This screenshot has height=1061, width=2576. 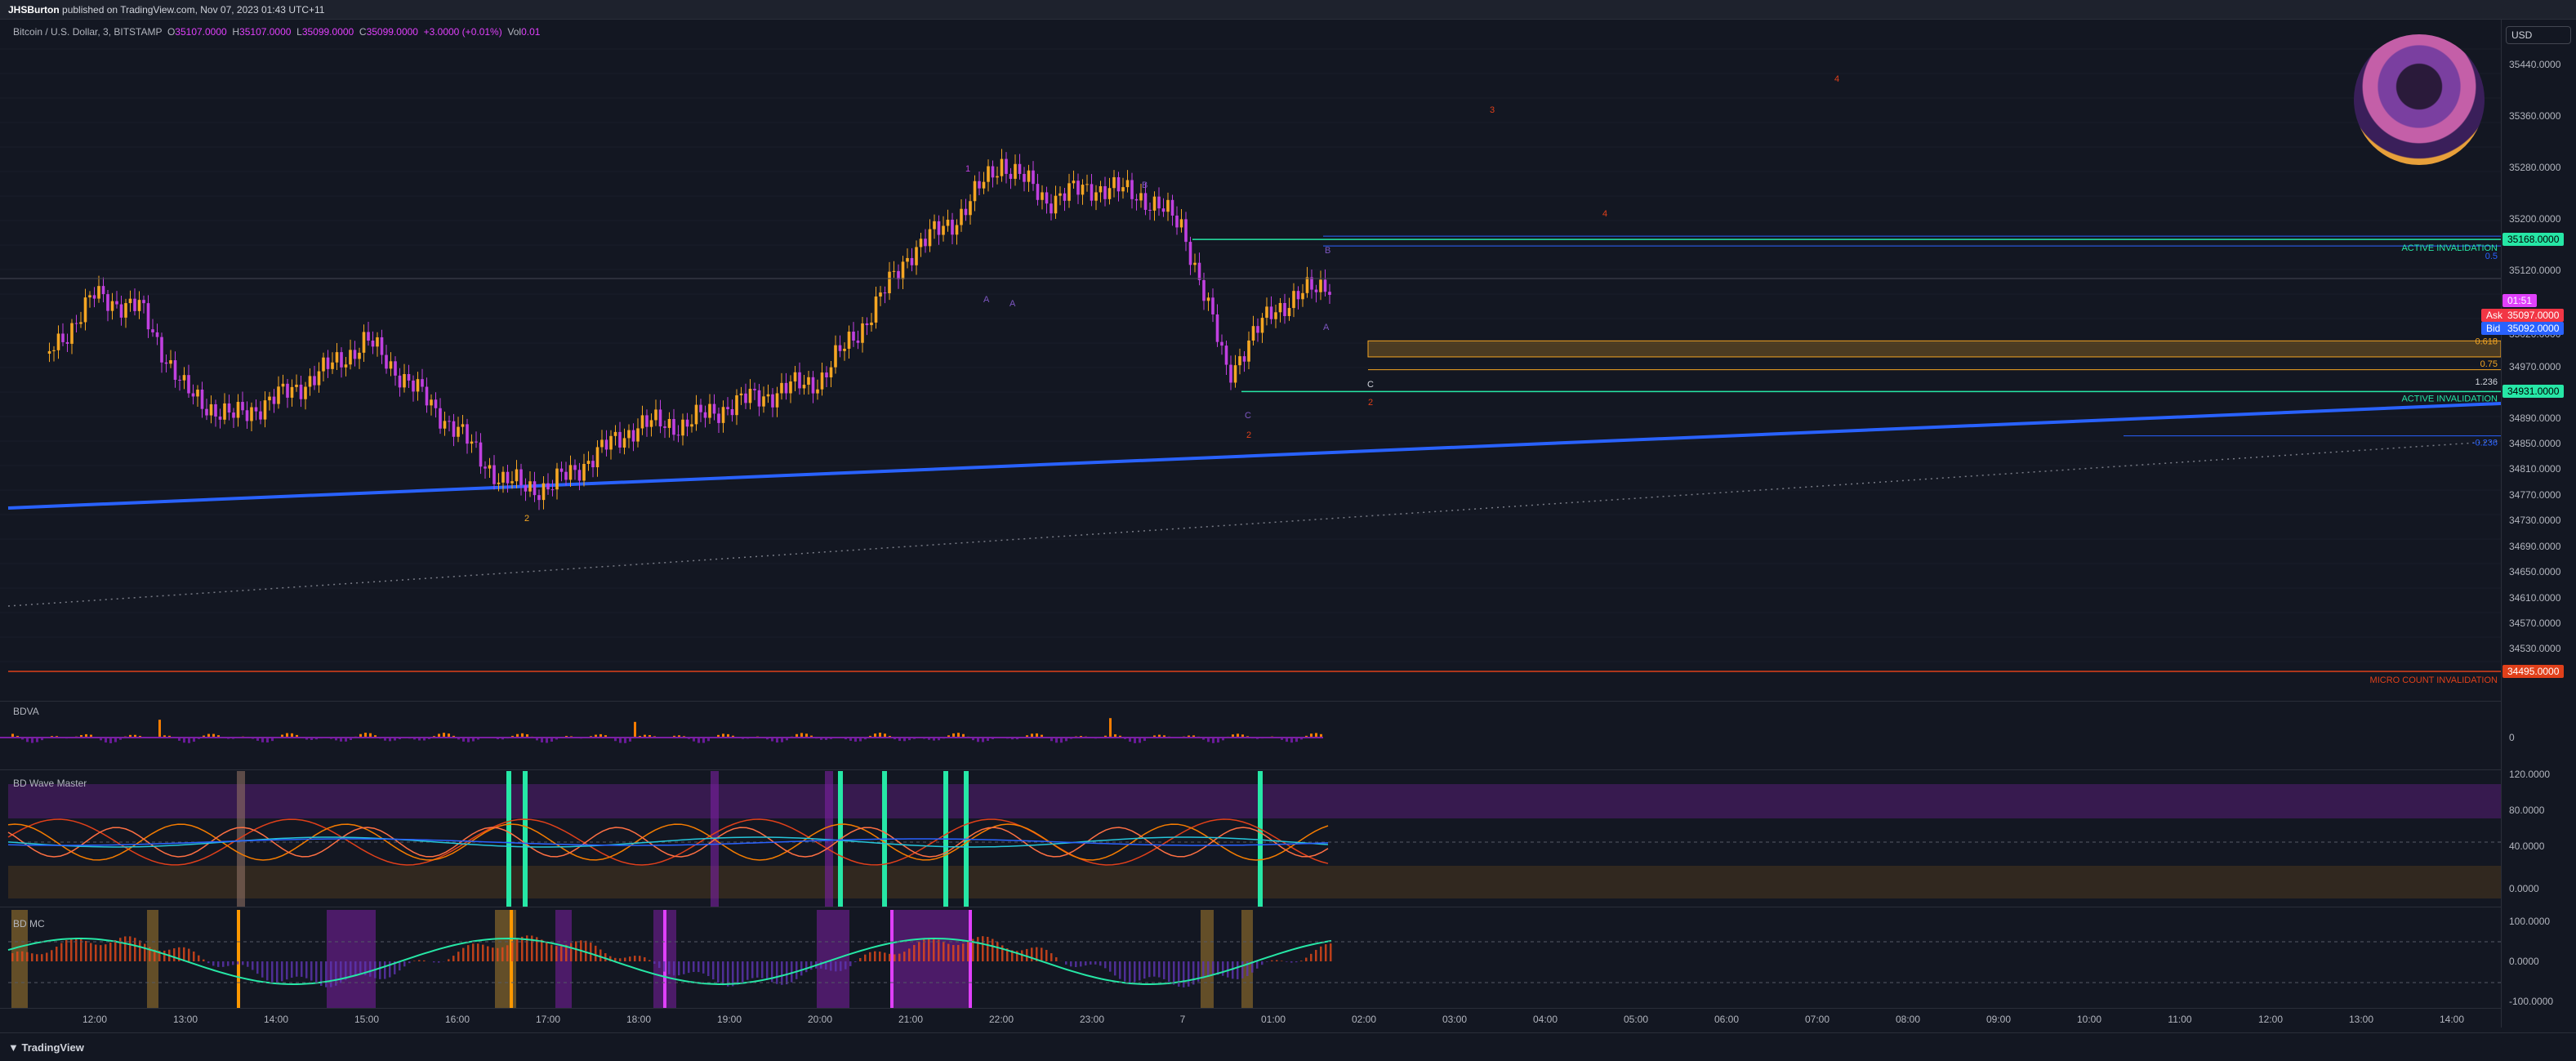 What do you see at coordinates (2524, 961) in the screenshot?
I see `indicator-tick-label: 0.0000` at bounding box center [2524, 961].